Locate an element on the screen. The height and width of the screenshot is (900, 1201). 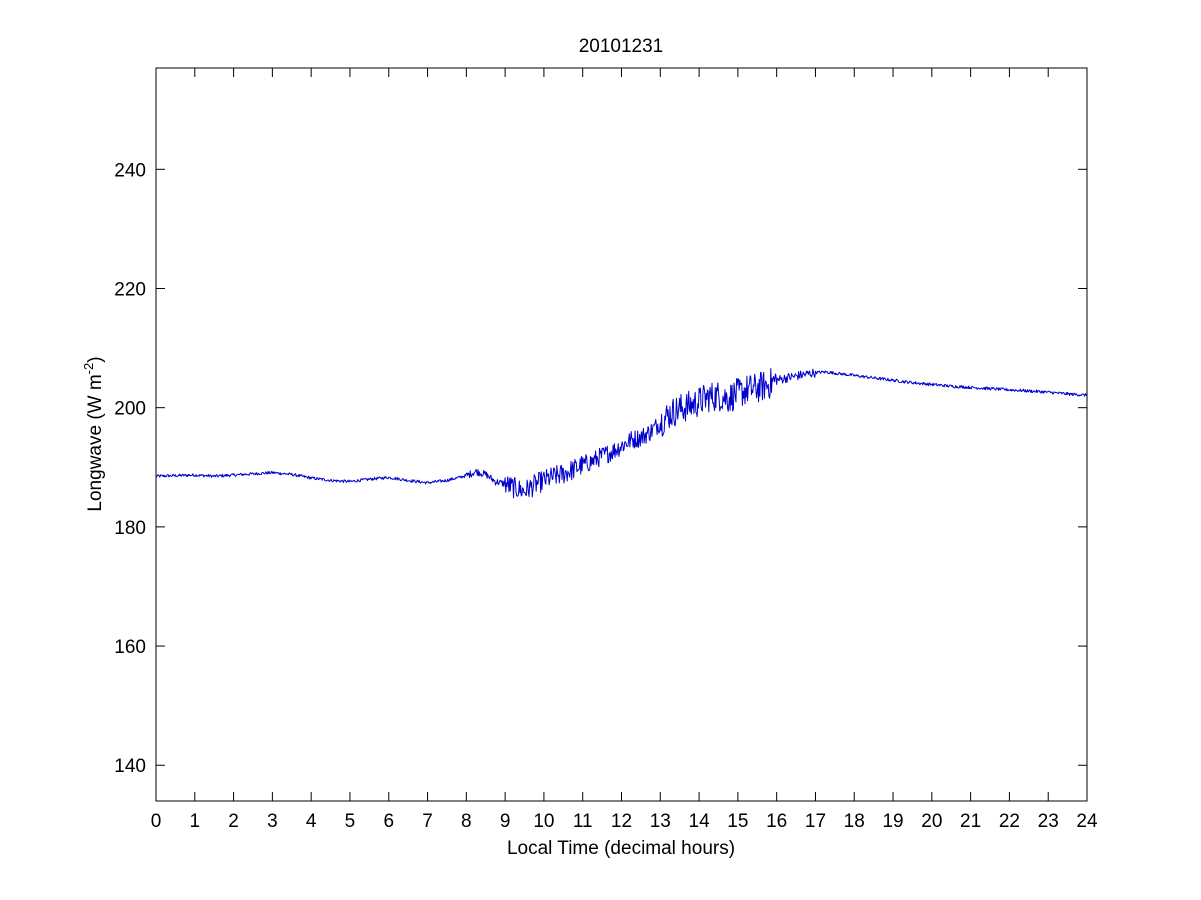
y-tick-label: 160 is located at coordinates (130, 647).